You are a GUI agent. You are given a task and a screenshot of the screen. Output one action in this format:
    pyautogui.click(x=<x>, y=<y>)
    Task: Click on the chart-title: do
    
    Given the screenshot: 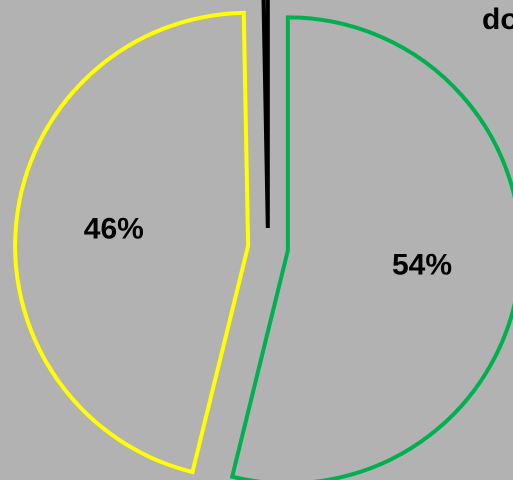 What is the action you would take?
    pyautogui.click(x=497, y=19)
    